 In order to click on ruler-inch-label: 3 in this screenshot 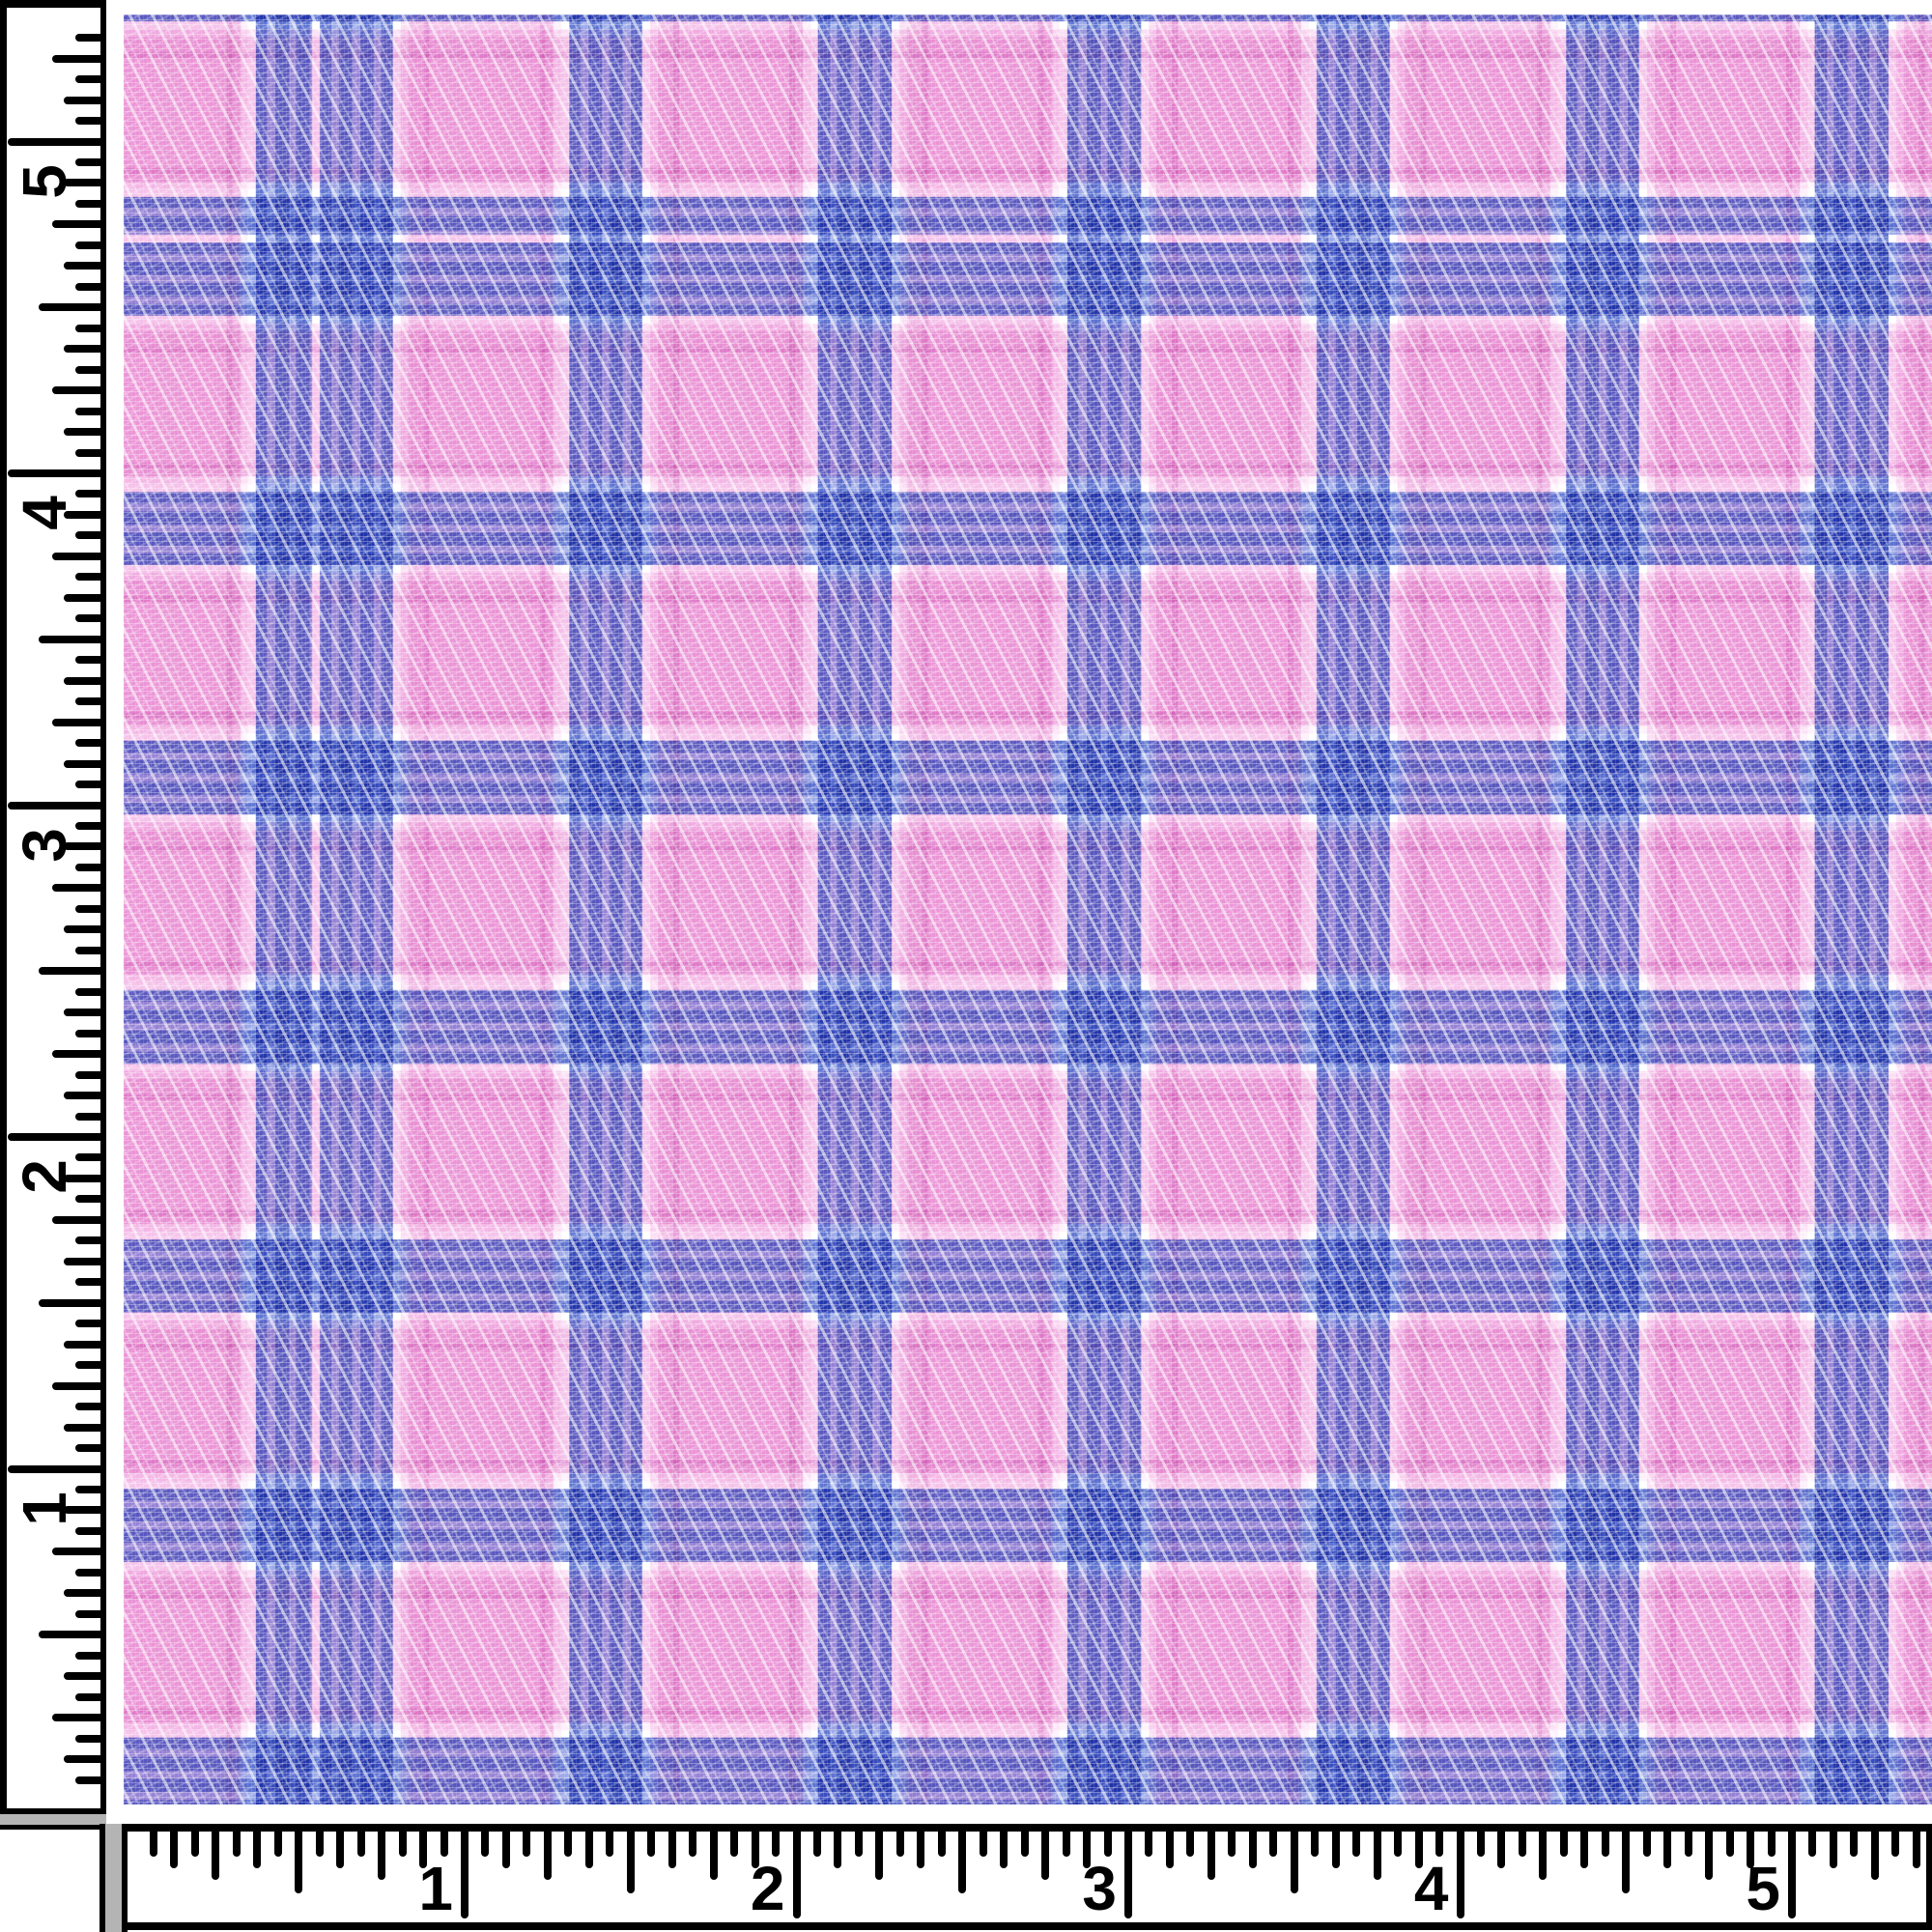, I will do `click(44, 845)`.